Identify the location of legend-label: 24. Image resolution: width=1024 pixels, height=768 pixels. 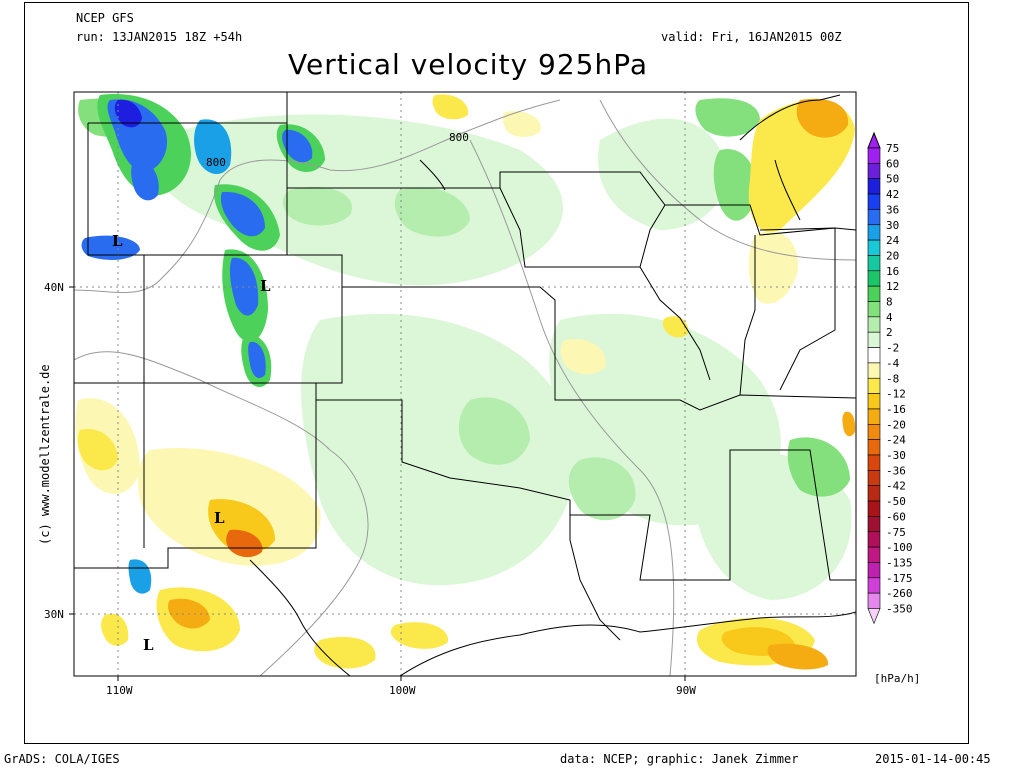
(893, 240).